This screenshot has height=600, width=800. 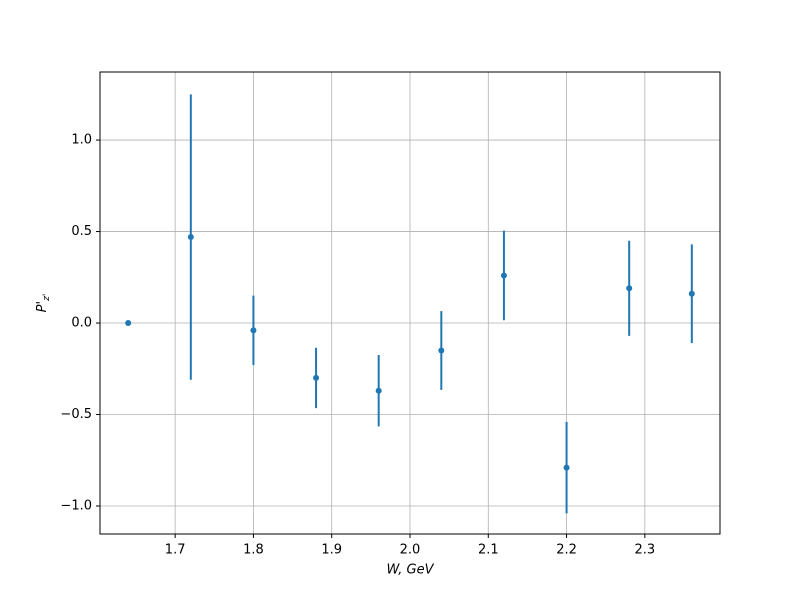 I want to click on x-tick-label: 2.3, so click(x=645, y=550).